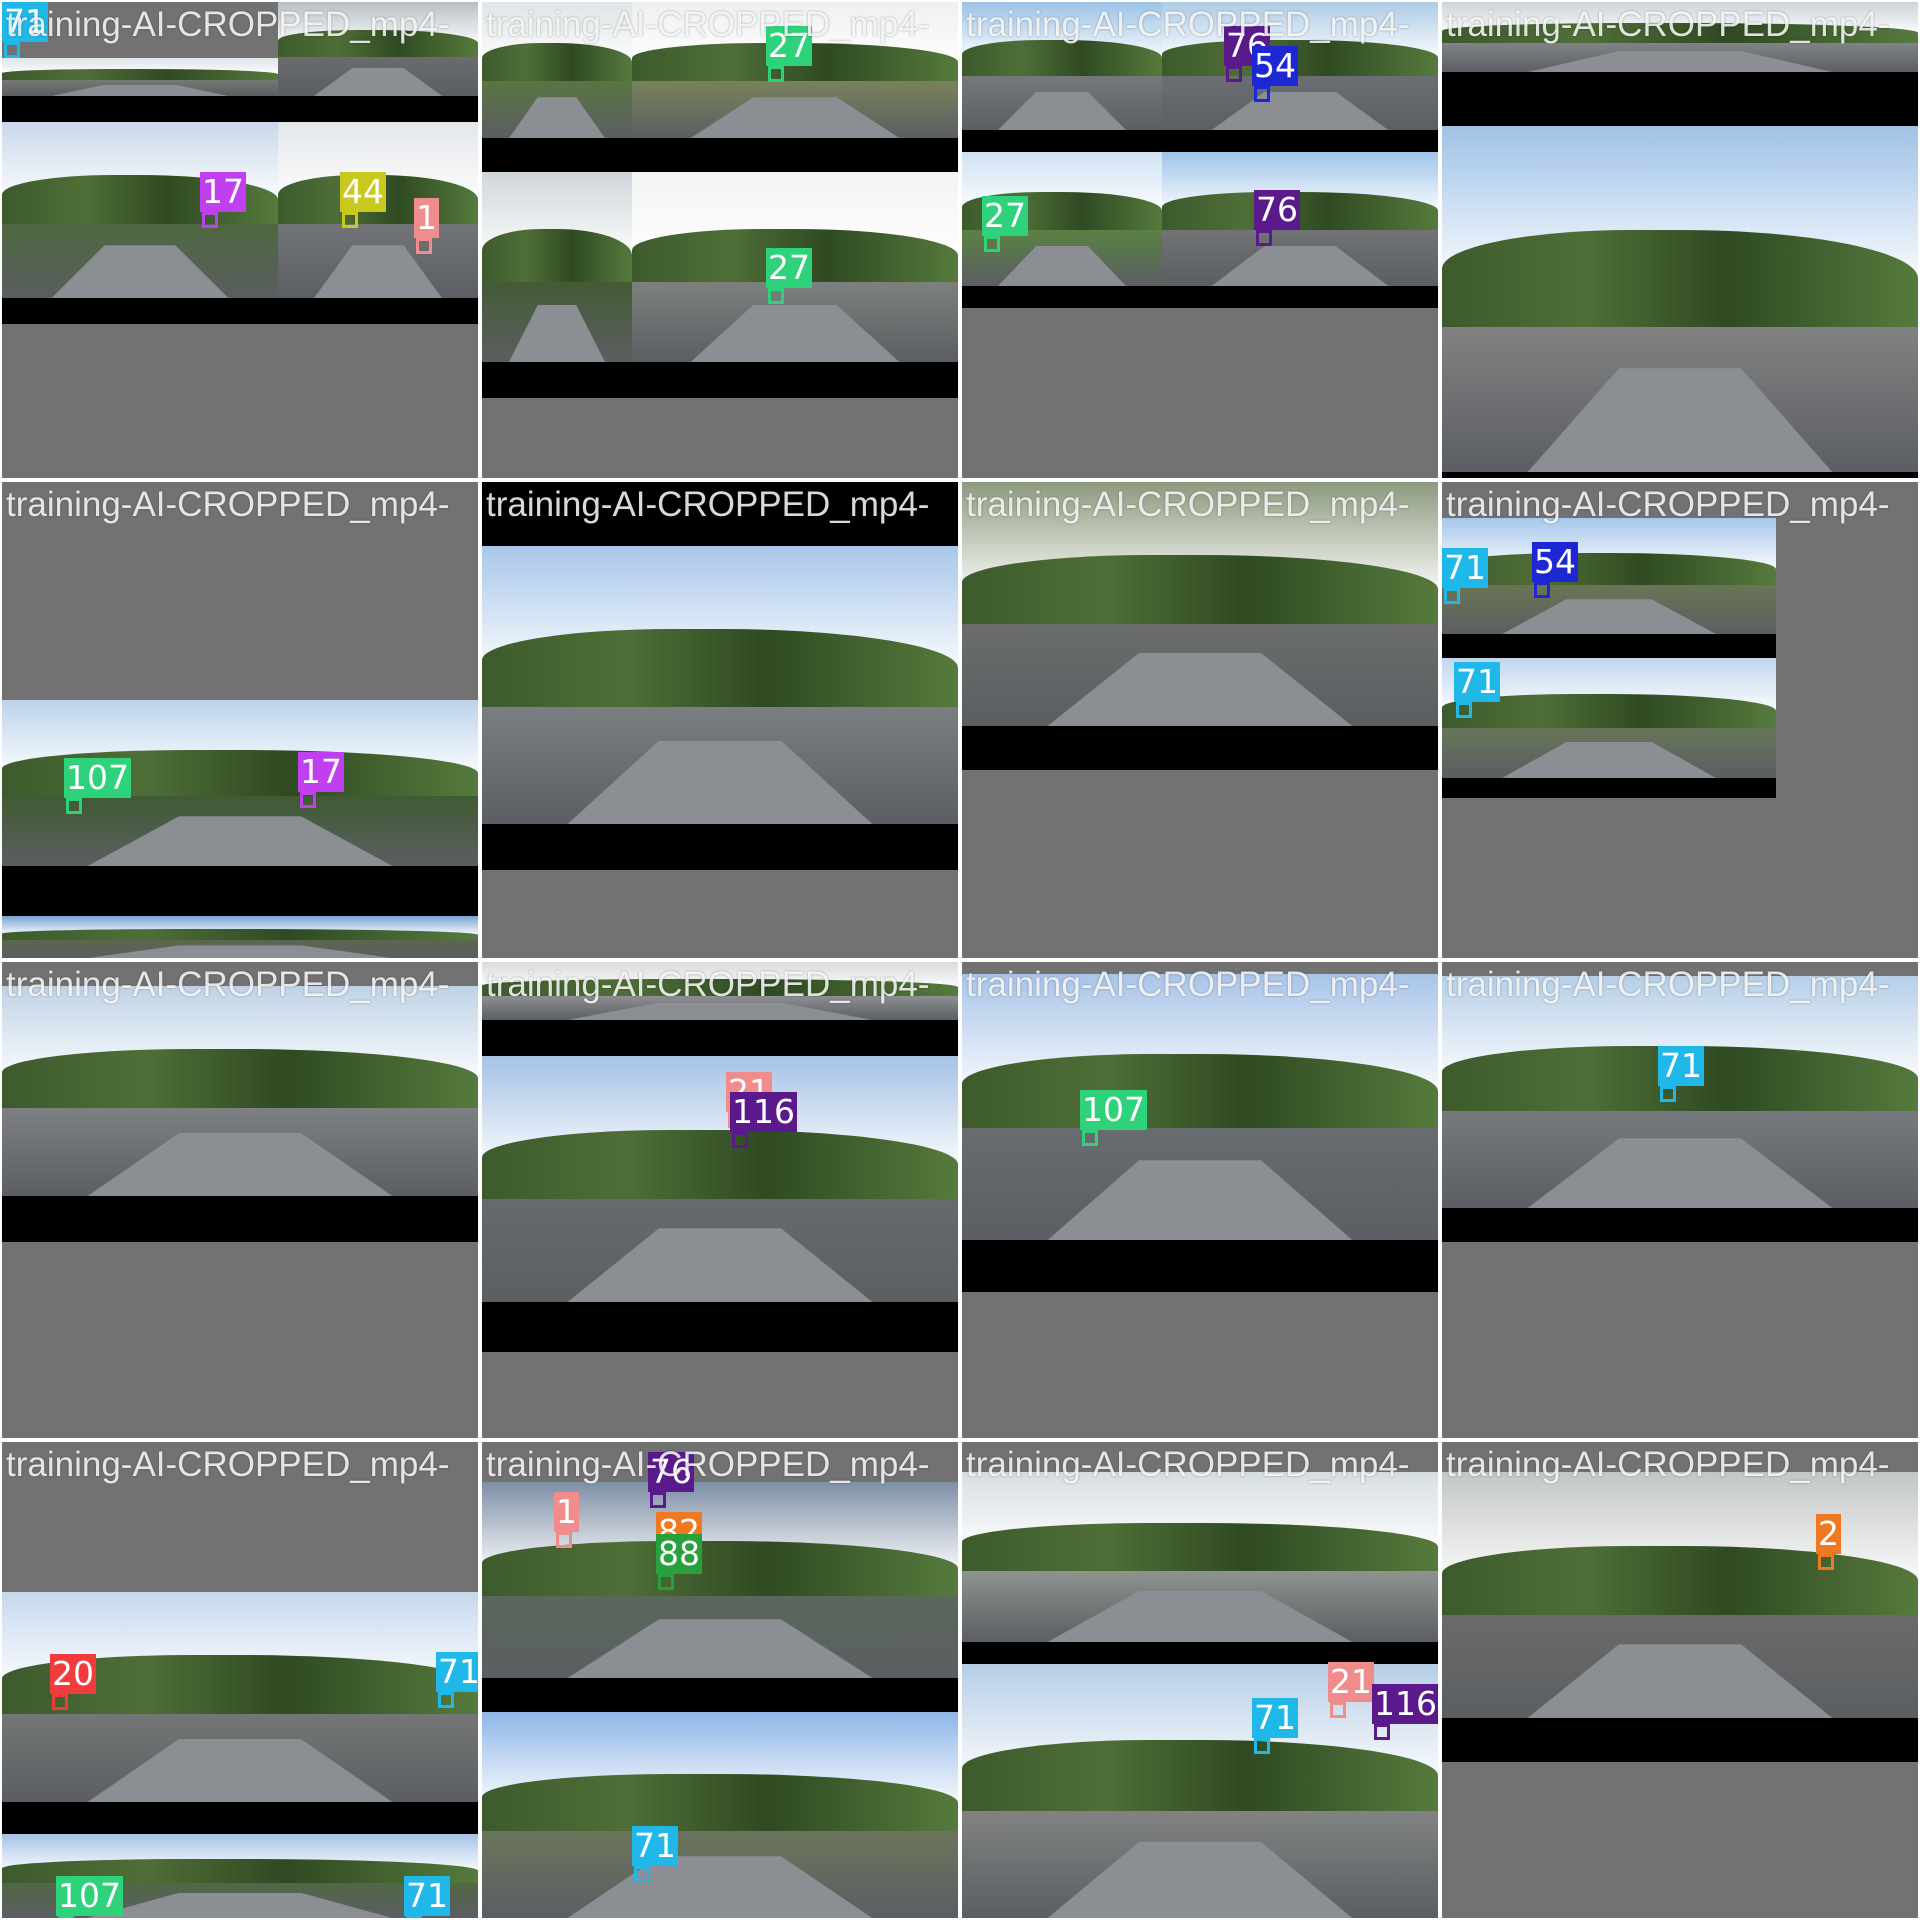  Describe the element at coordinates (1405, 1704) in the screenshot. I see `detection-label: 116` at that location.